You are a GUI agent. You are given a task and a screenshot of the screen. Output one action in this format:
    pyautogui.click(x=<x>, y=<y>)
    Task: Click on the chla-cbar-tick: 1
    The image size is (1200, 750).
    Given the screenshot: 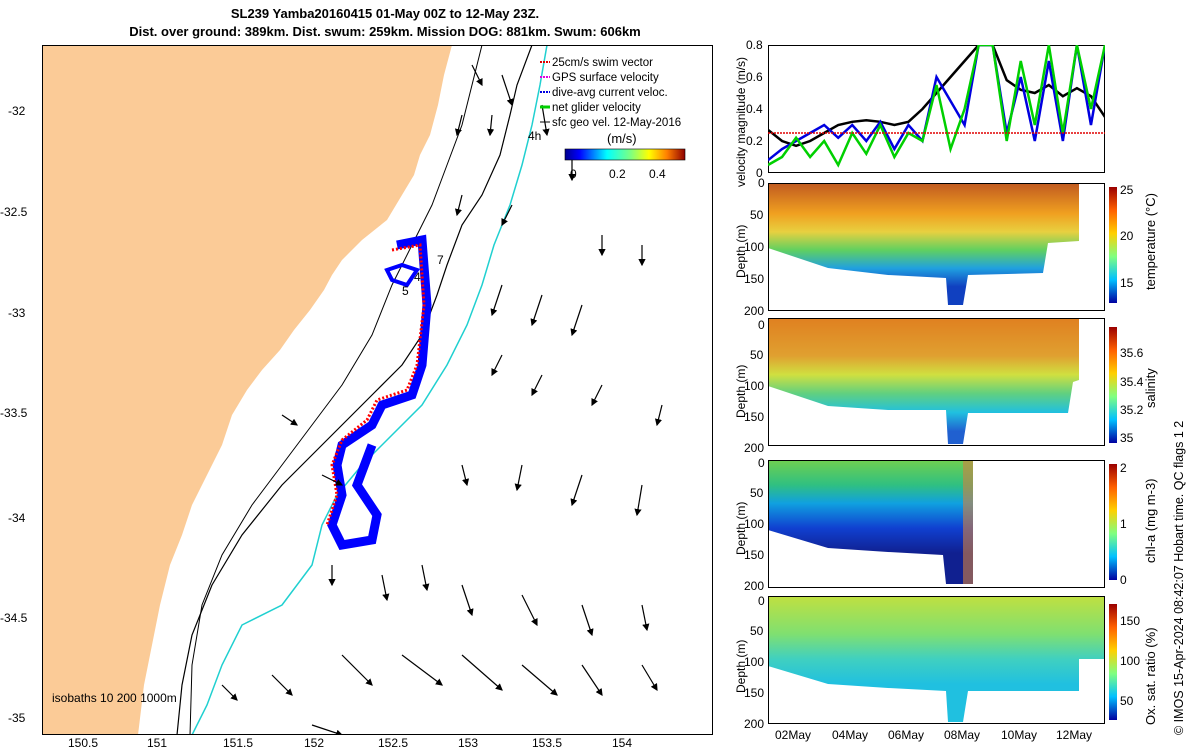 What is the action you would take?
    pyautogui.click(x=1123, y=524)
    